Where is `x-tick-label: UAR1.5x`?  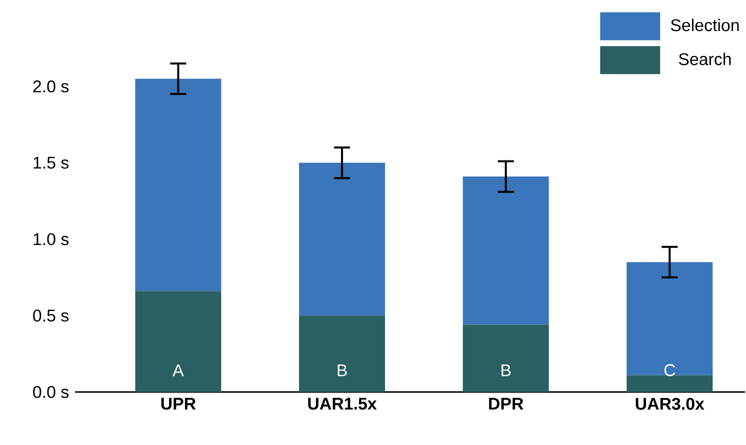 x-tick-label: UAR1.5x is located at coordinates (342, 404).